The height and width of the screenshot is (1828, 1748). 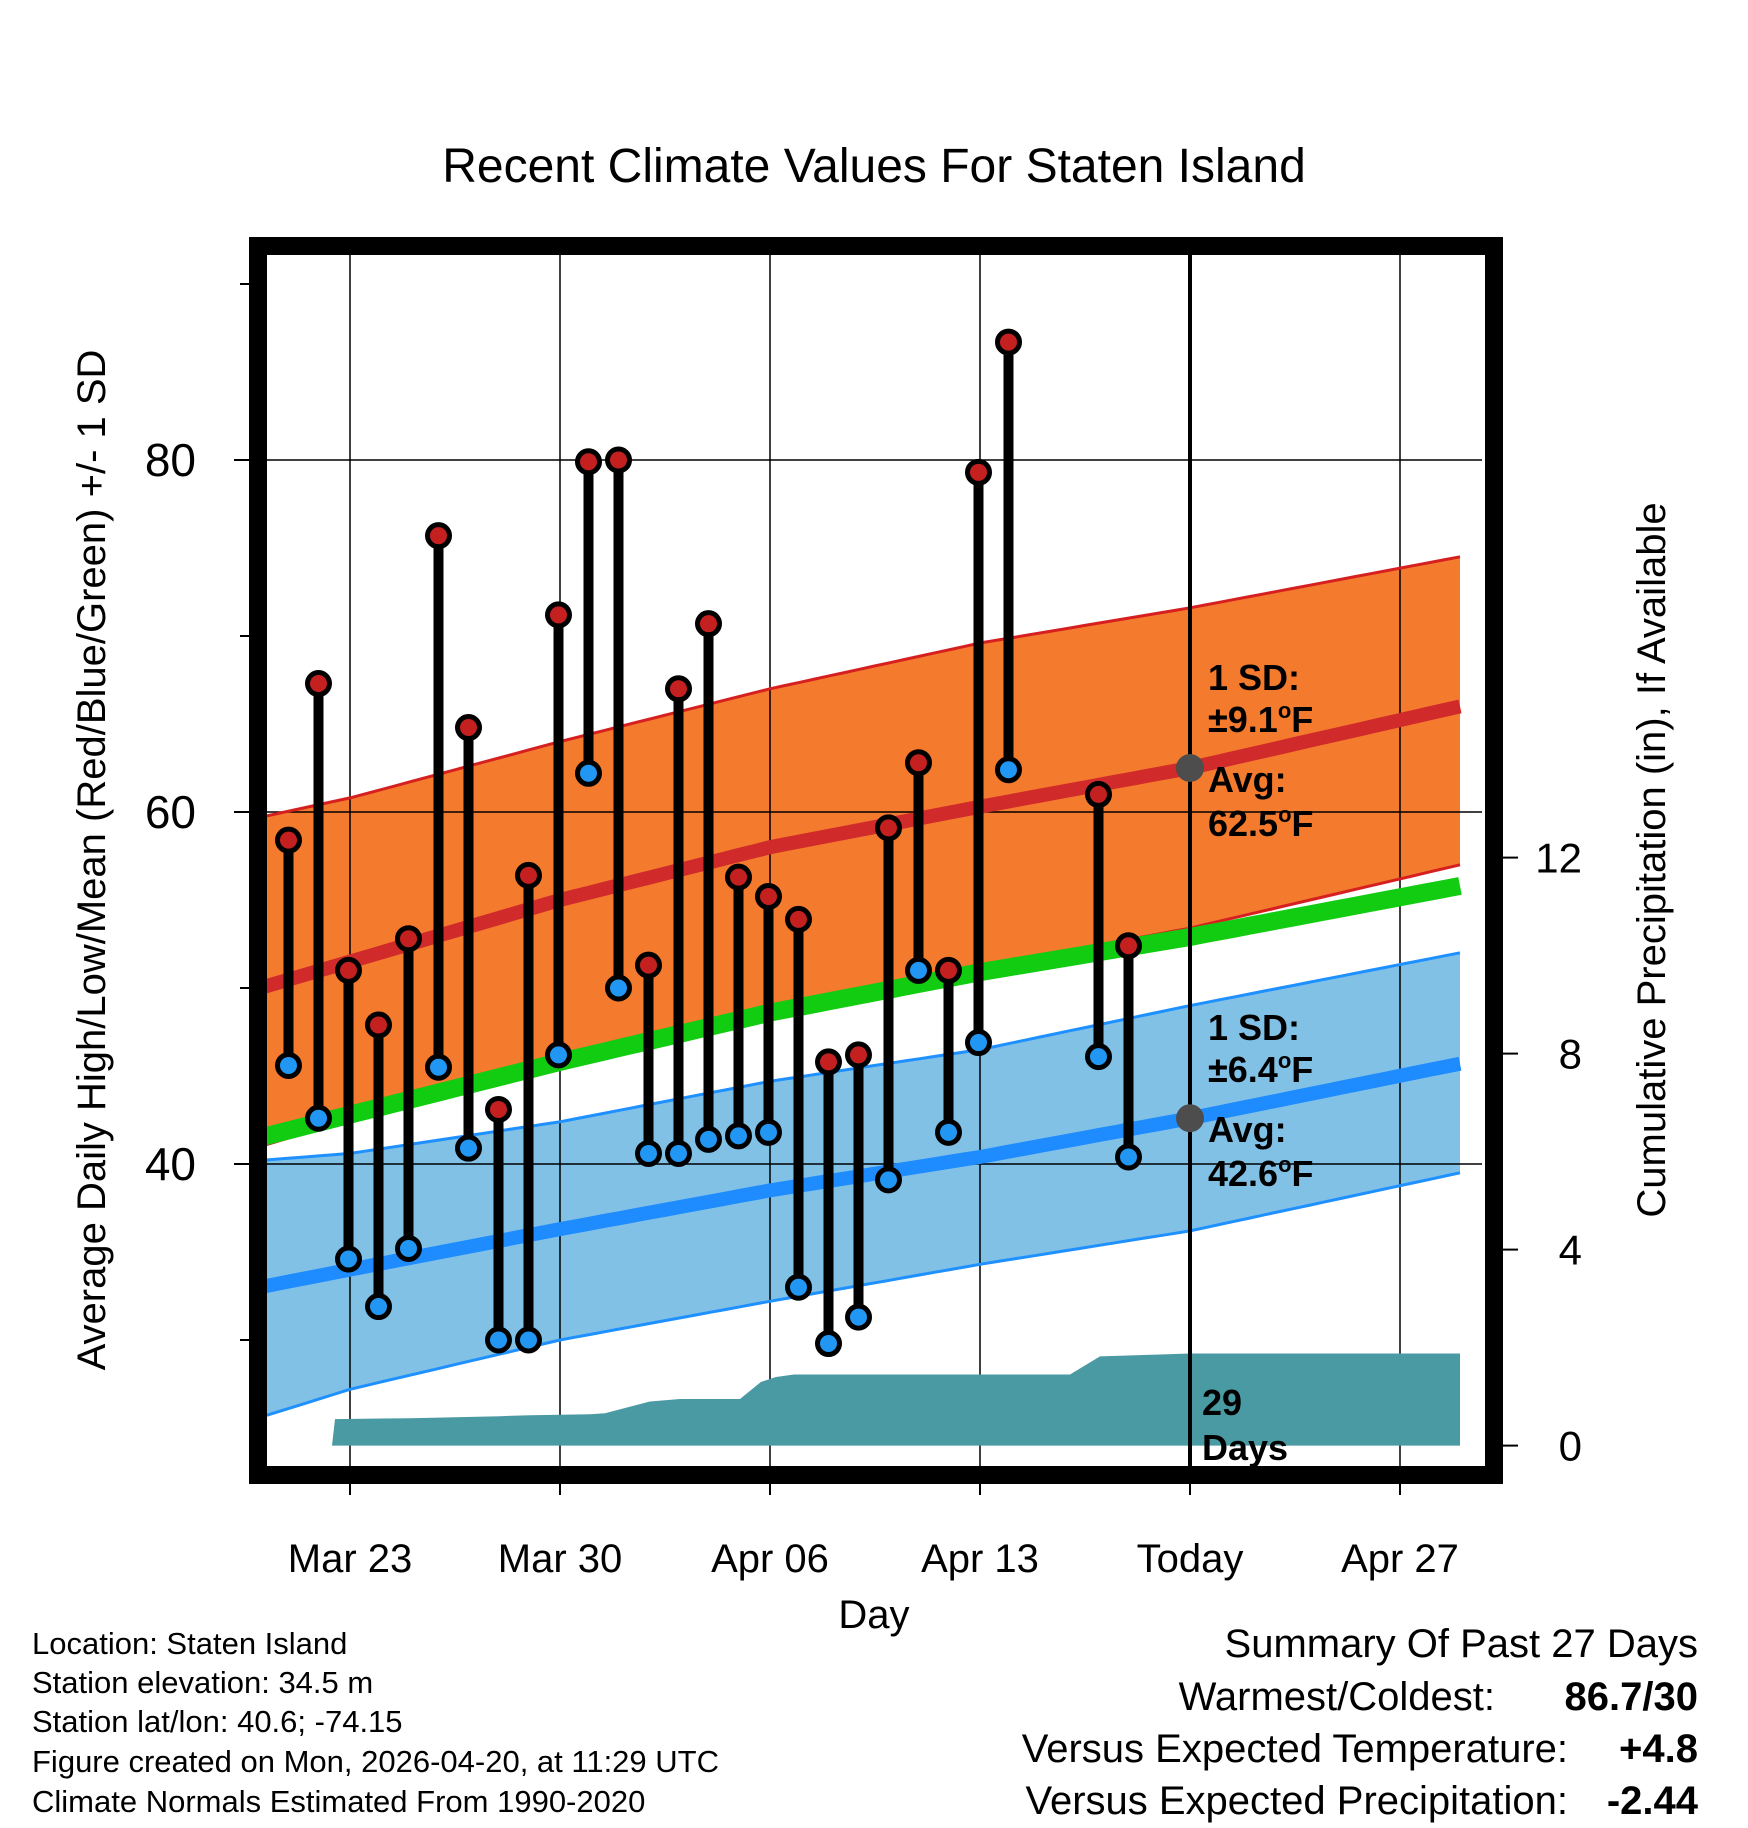 I want to click on high-avg-value: 62.5oF, so click(x=1261, y=823).